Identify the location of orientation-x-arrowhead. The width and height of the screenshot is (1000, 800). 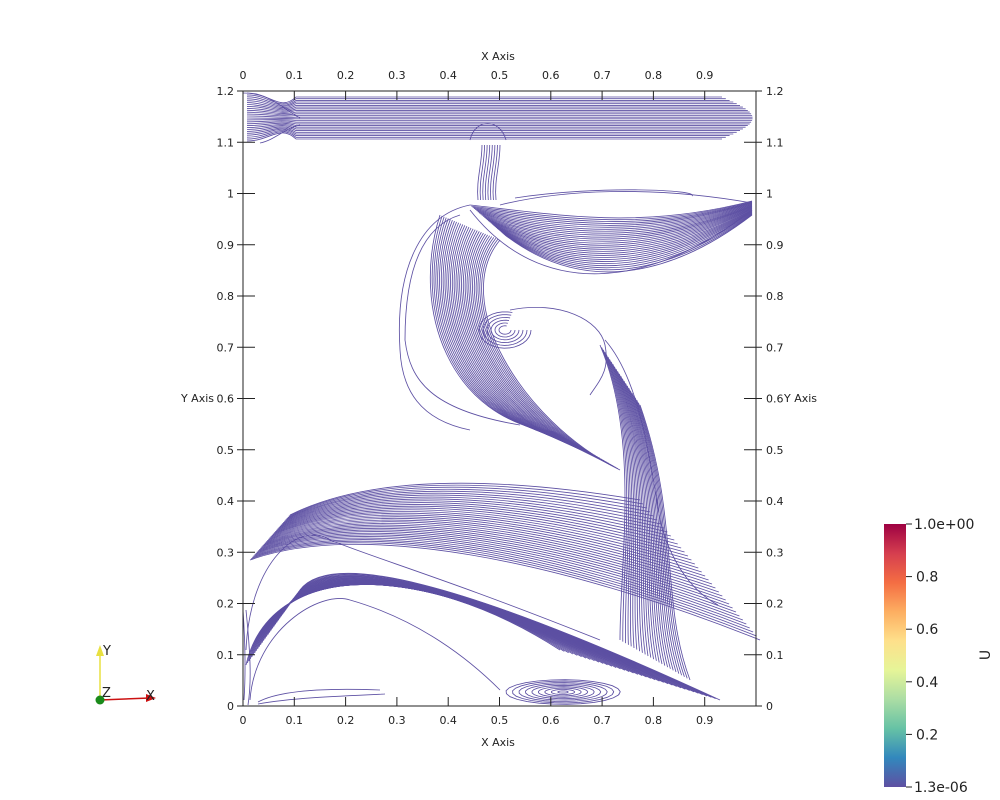
(151, 698).